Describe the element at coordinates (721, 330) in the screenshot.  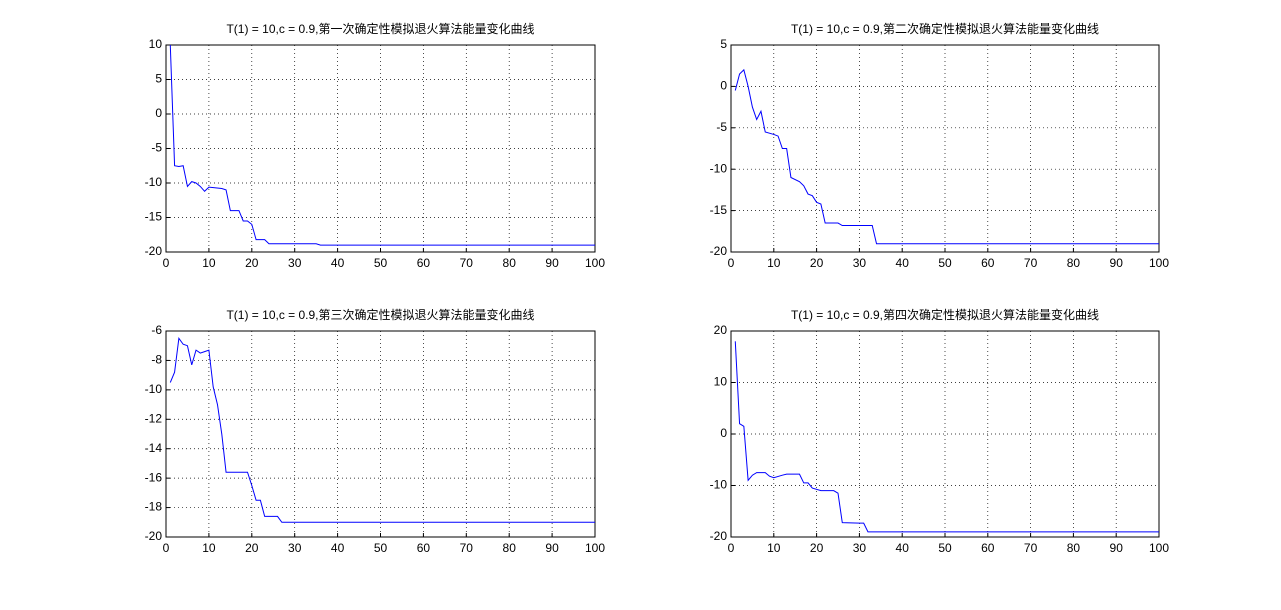
I see `y-tick-label: 20` at that location.